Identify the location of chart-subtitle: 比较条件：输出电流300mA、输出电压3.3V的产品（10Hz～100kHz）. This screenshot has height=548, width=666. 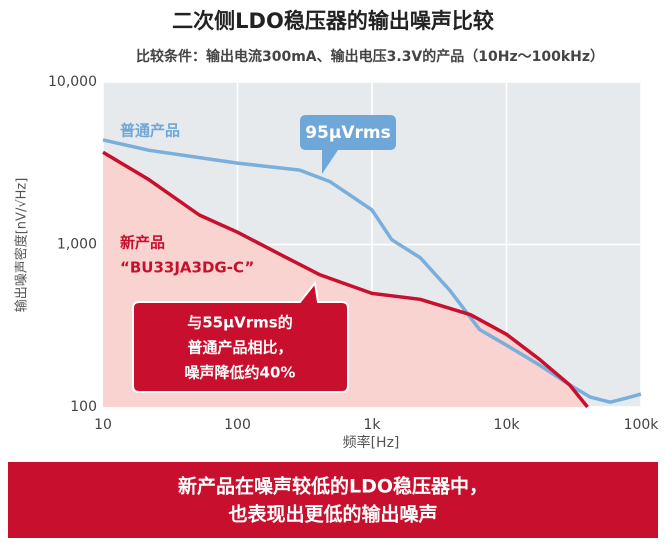
(370, 56).